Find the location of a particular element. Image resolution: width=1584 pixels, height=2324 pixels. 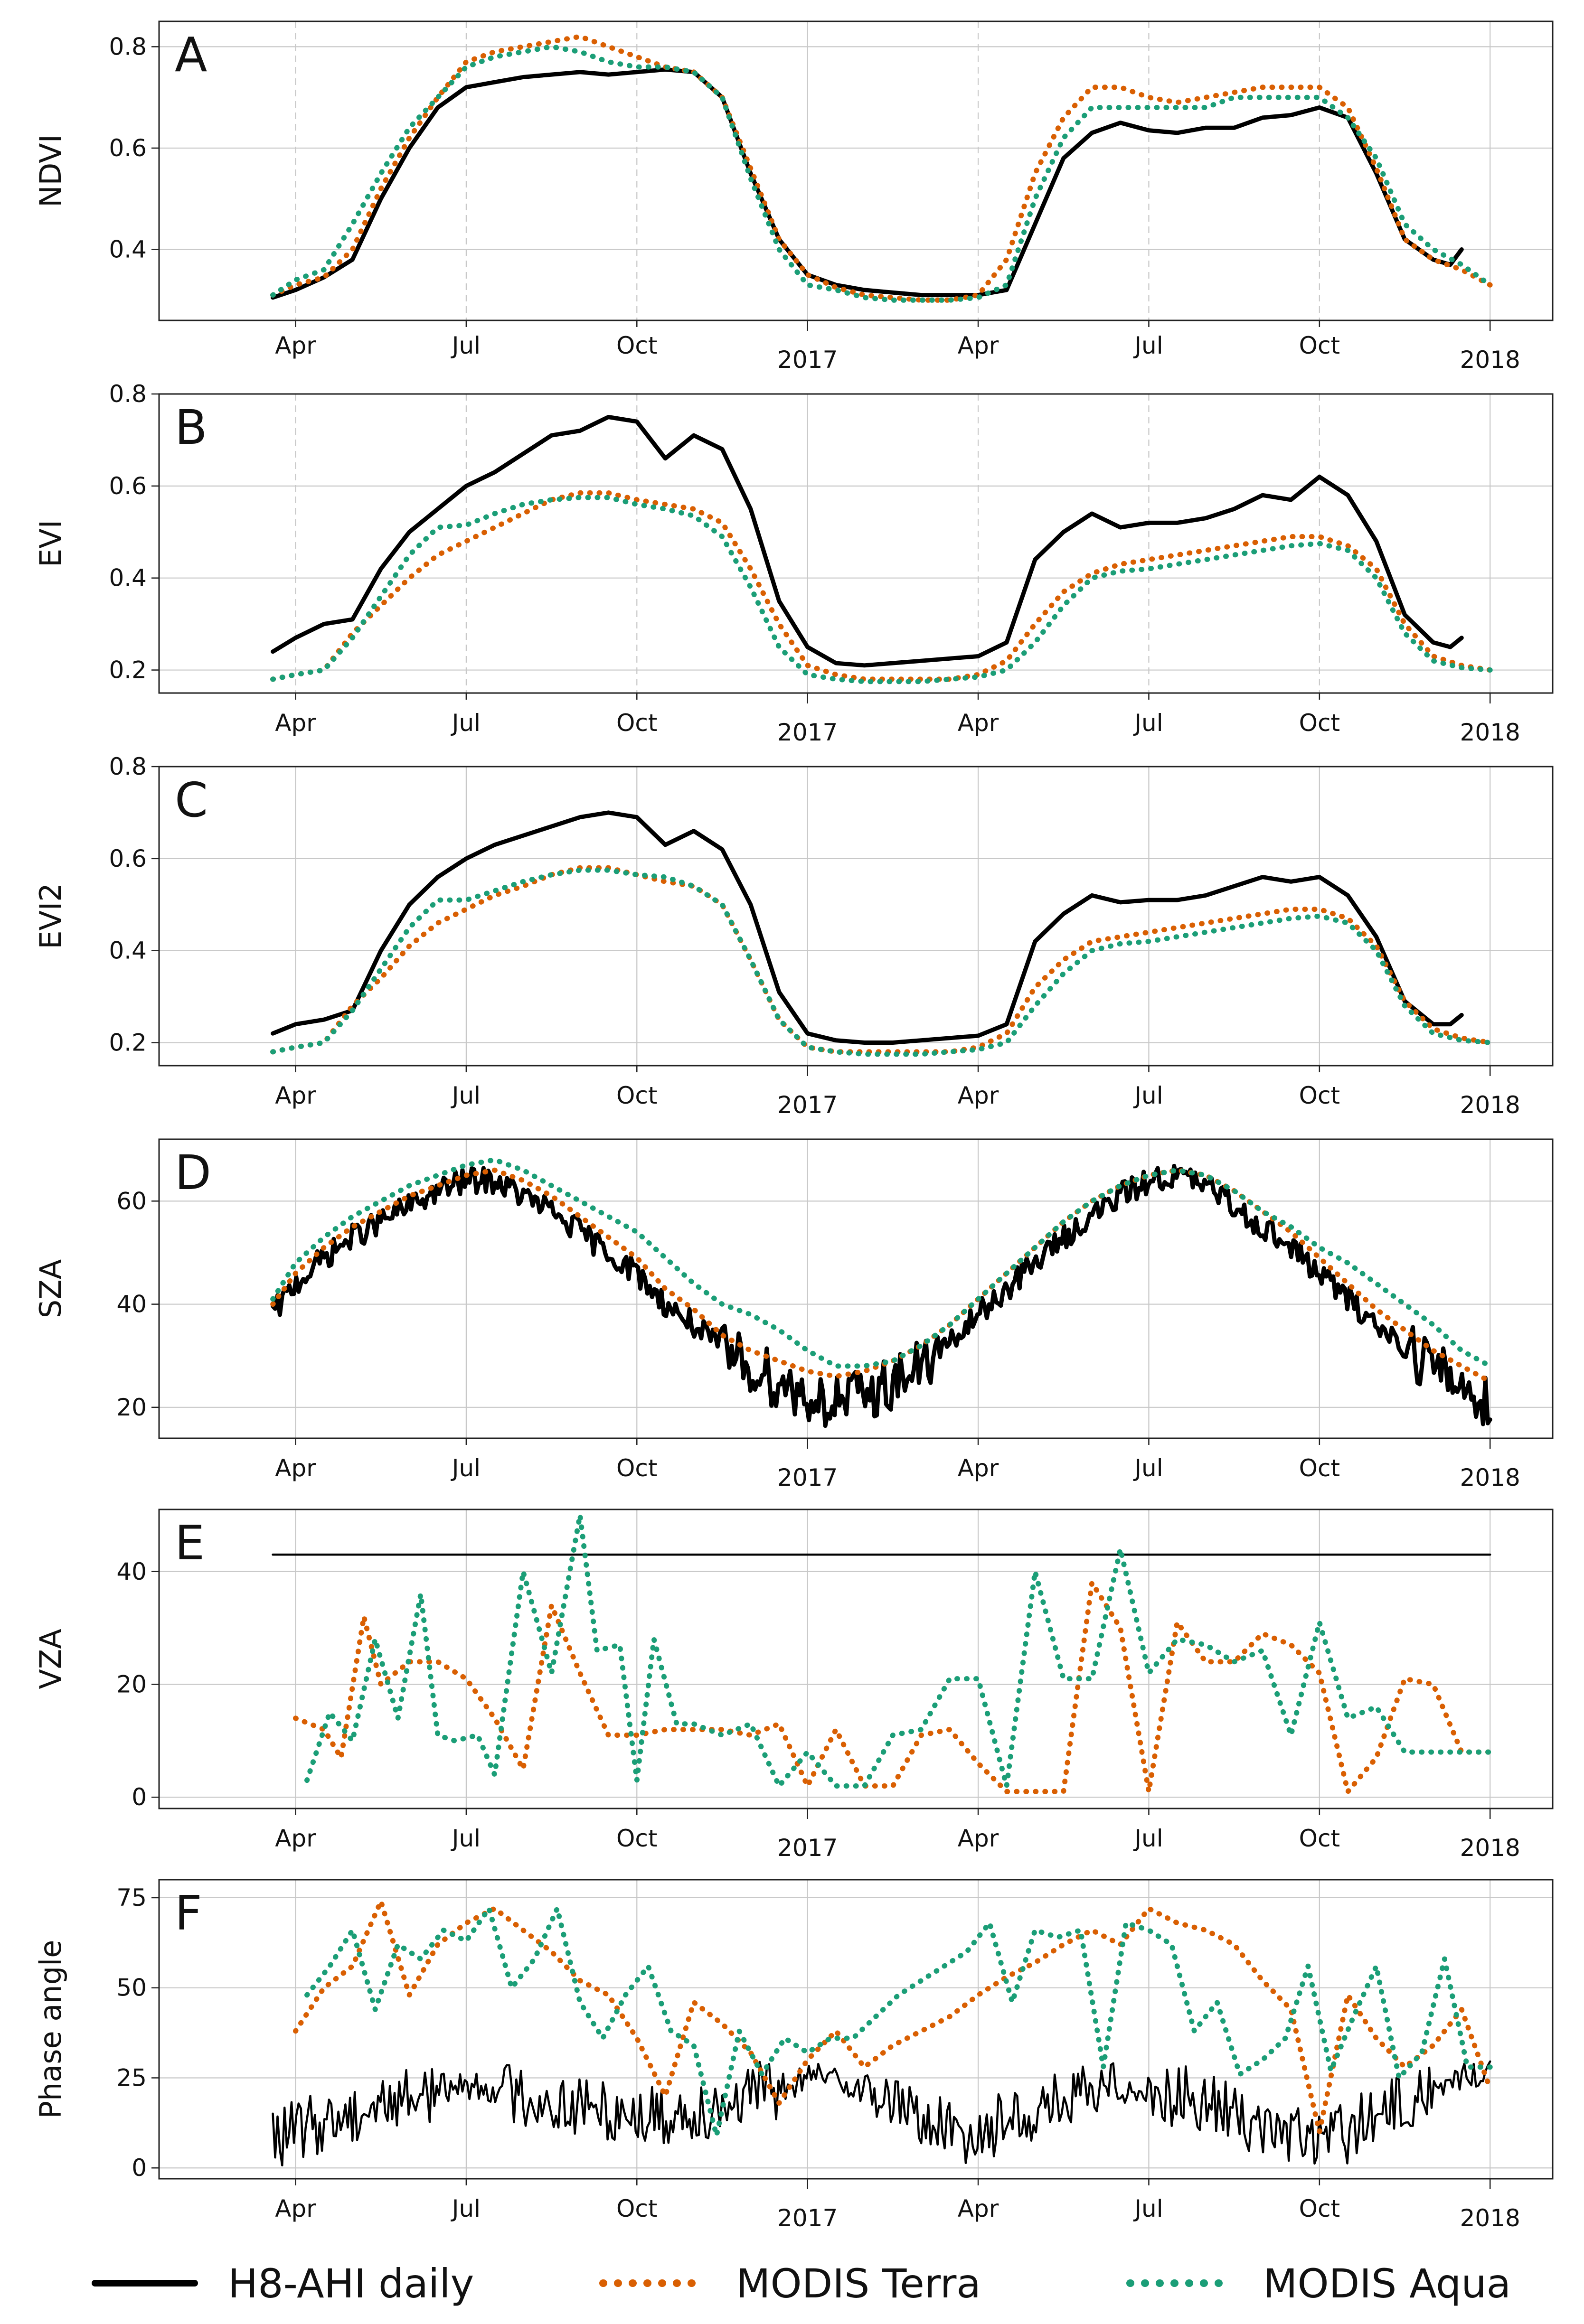

panel-c-series-modis-aqua is located at coordinates (881, 962).